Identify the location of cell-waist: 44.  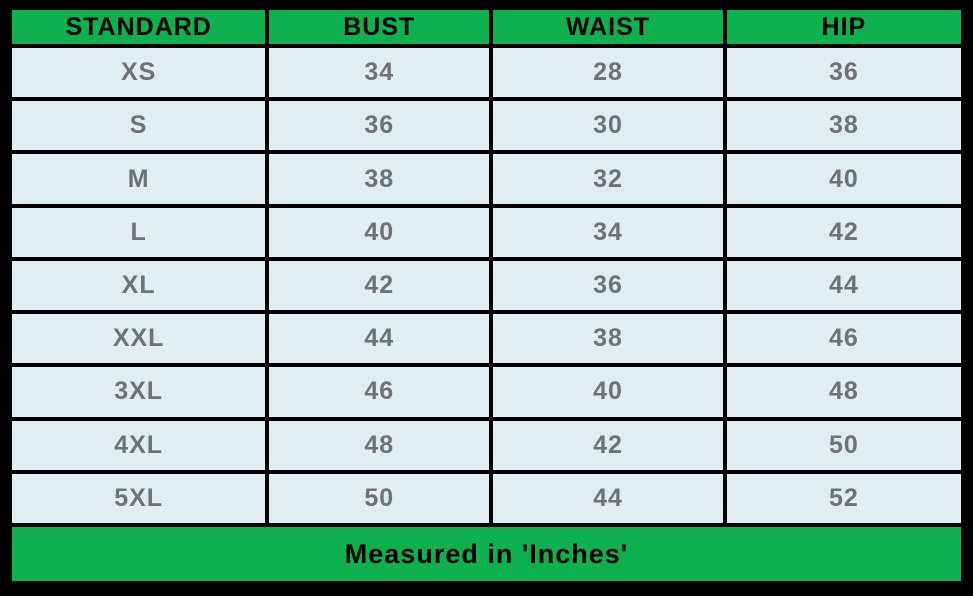
(608, 498).